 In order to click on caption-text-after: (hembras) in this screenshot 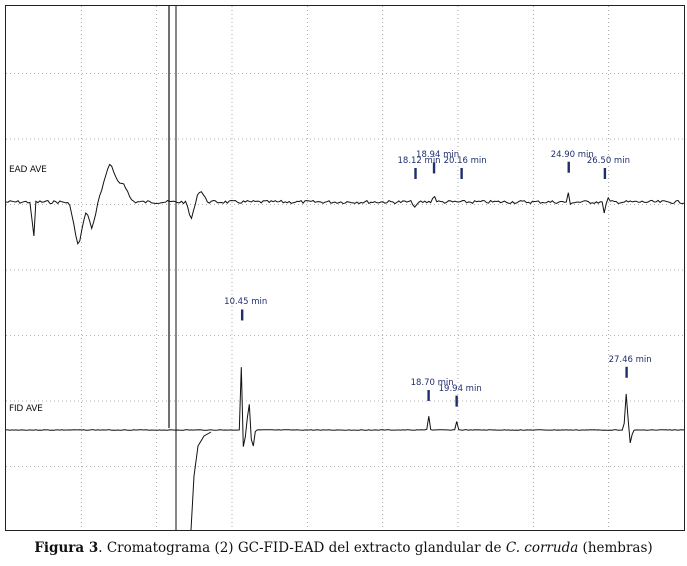, I will do `click(615, 548)`.